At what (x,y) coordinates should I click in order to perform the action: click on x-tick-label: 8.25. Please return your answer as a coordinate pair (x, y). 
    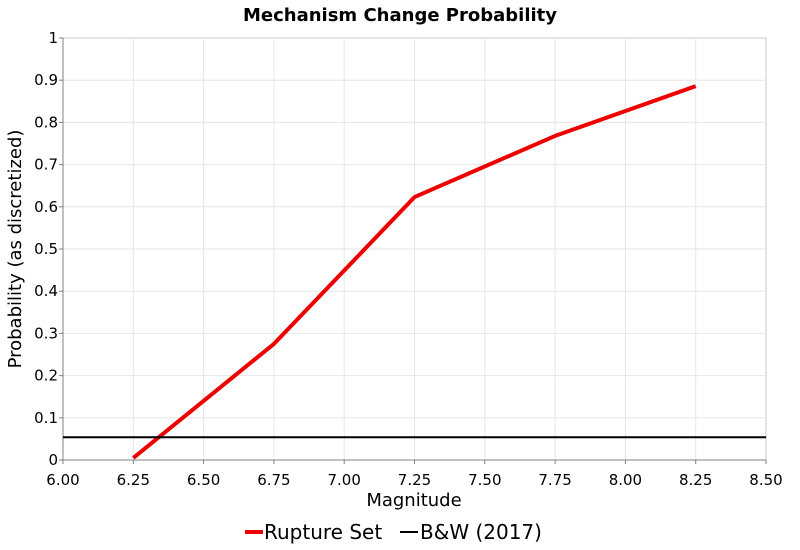
    Looking at the image, I should click on (695, 480).